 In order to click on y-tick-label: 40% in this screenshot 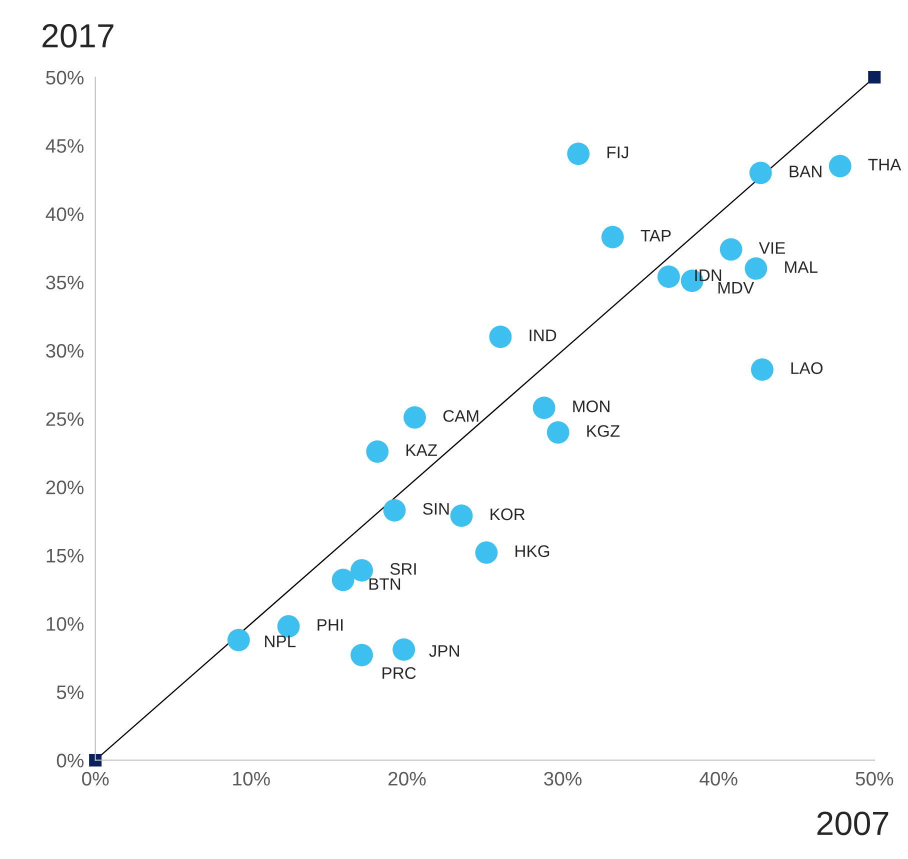, I will do `click(65, 214)`.